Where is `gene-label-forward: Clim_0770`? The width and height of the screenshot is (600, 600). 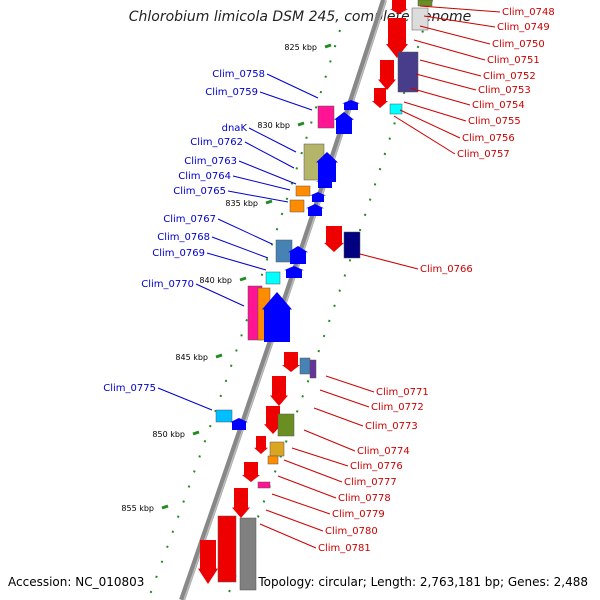
gene-label-forward: Clim_0770 is located at coordinates (167, 284).